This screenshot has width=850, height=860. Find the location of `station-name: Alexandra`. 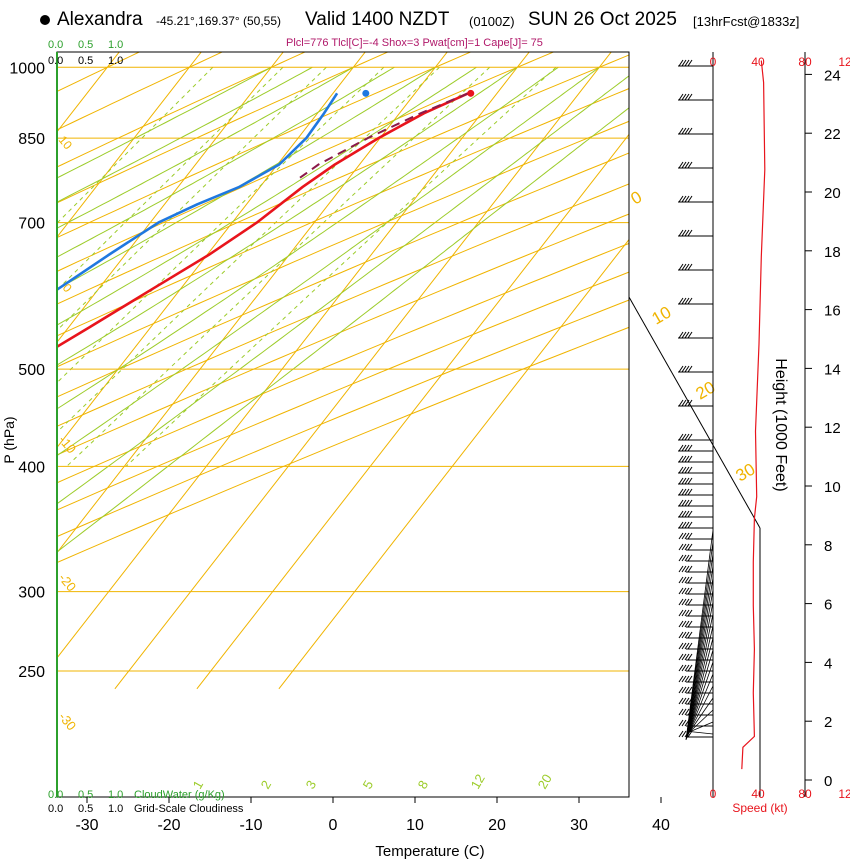

station-name: Alexandra is located at coordinates (100, 19).